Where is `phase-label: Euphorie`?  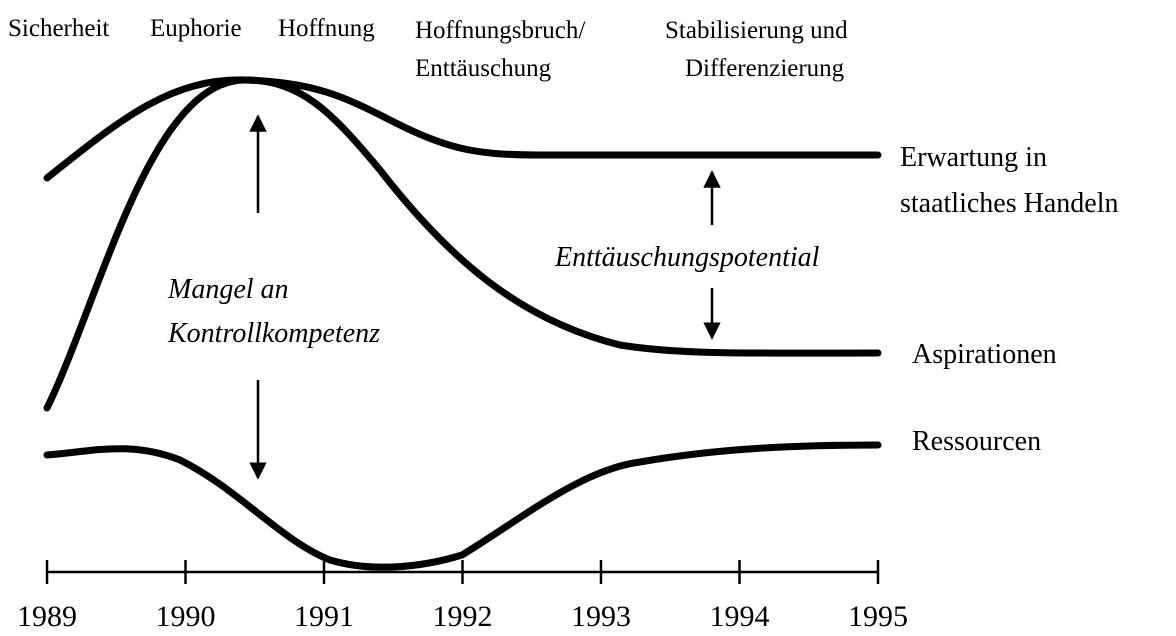
phase-label: Euphorie is located at coordinates (196, 28).